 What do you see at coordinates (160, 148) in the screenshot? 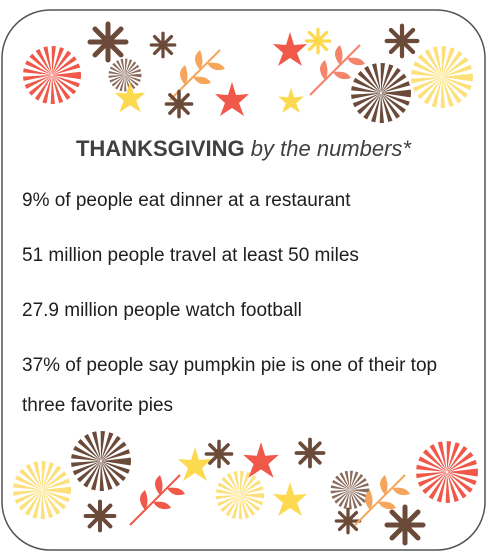
I see `title-bold: THANKSGIVING` at bounding box center [160, 148].